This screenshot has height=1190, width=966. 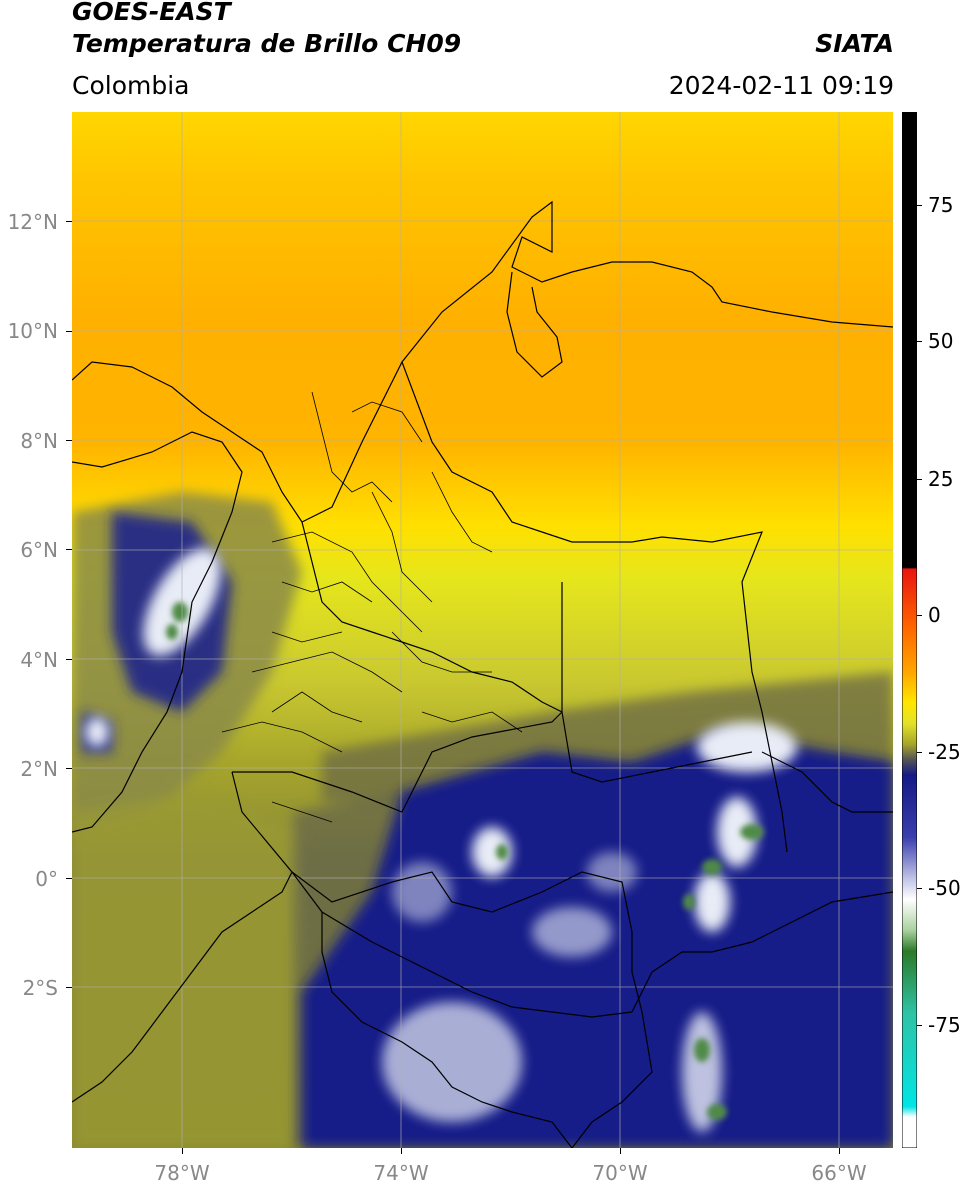 I want to click on colorbar-label: 75, so click(x=941, y=205).